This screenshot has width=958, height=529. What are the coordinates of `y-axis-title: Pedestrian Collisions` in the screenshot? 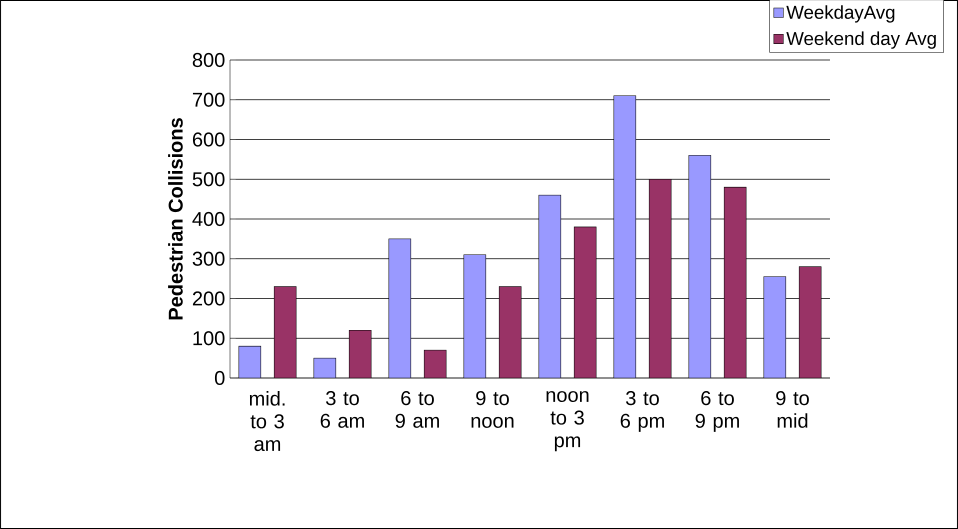 It's located at (175, 219).